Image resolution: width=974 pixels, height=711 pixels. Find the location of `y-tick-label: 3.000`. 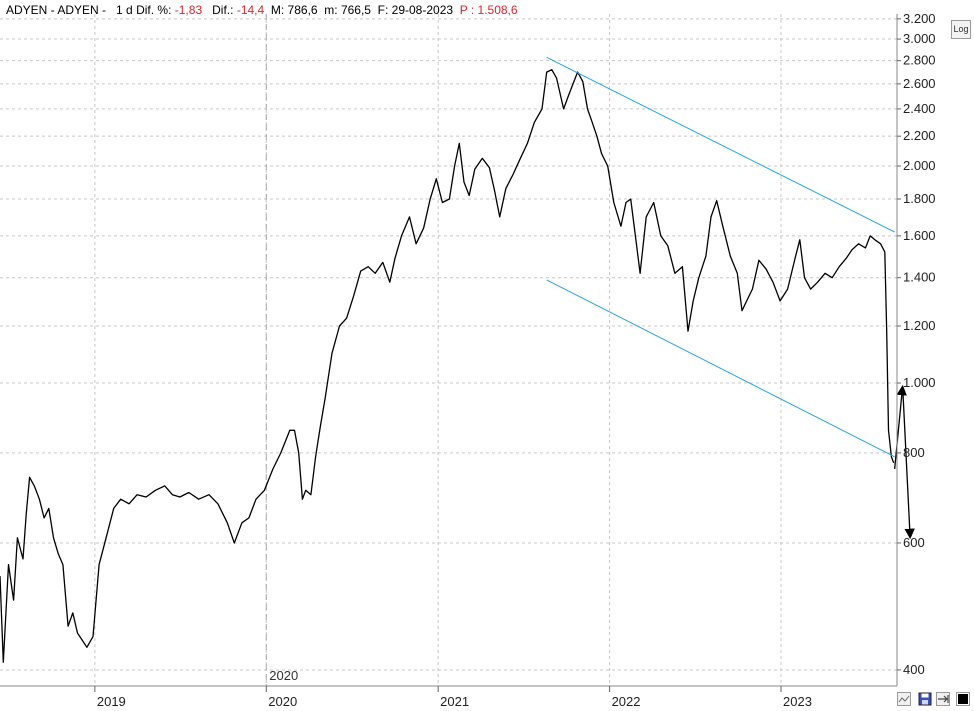

y-tick-label: 3.000 is located at coordinates (919, 38).